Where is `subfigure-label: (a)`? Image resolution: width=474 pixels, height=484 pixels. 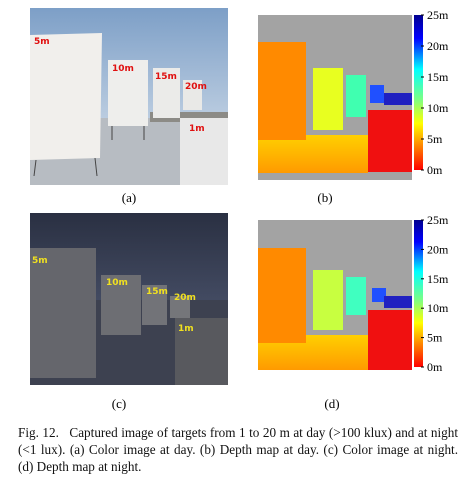 subfigure-label: (a) is located at coordinates (129, 197).